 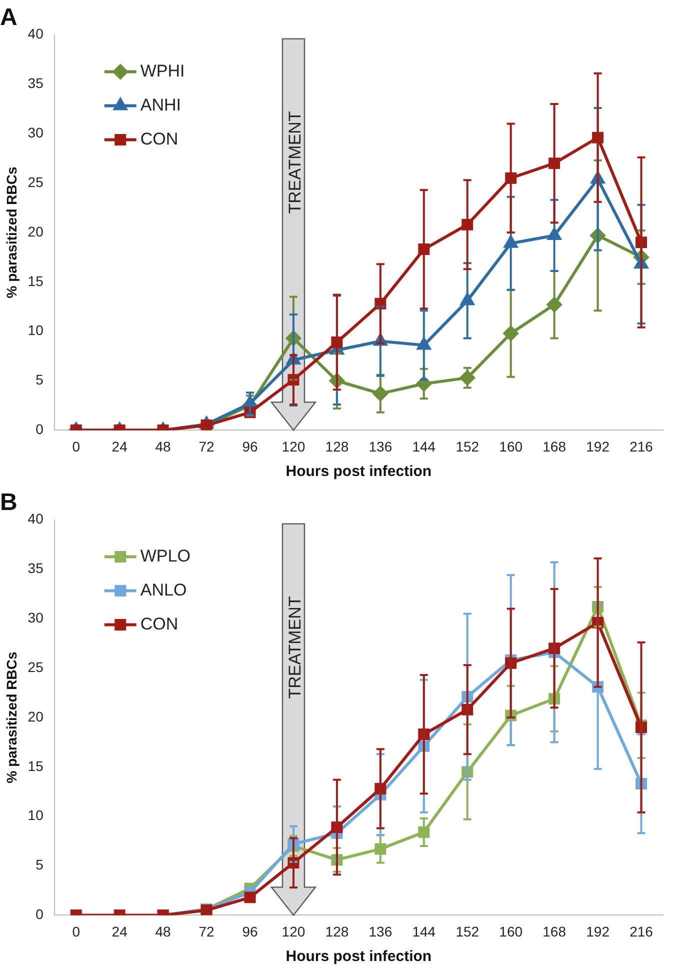 I want to click on legend-label: WPLO, so click(x=165, y=556).